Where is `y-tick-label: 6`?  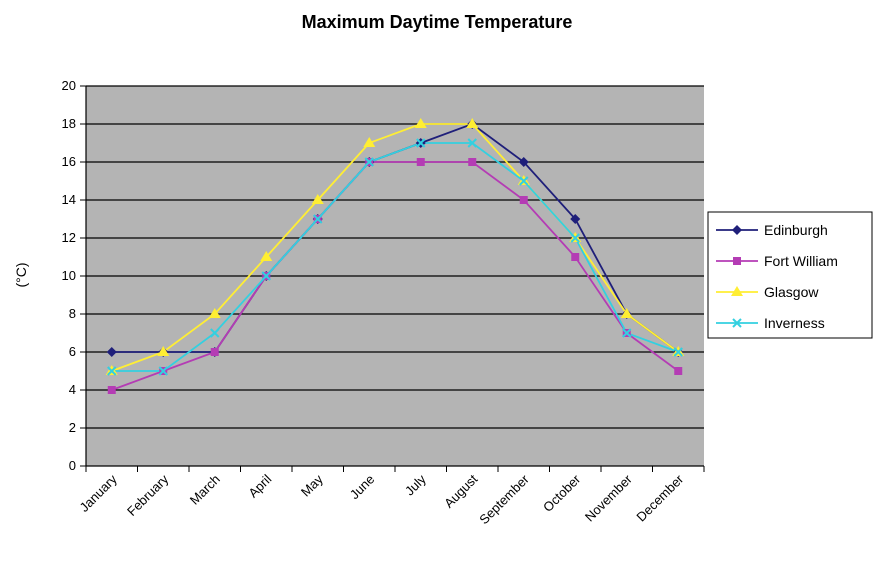 y-tick-label: 6 is located at coordinates (72, 351).